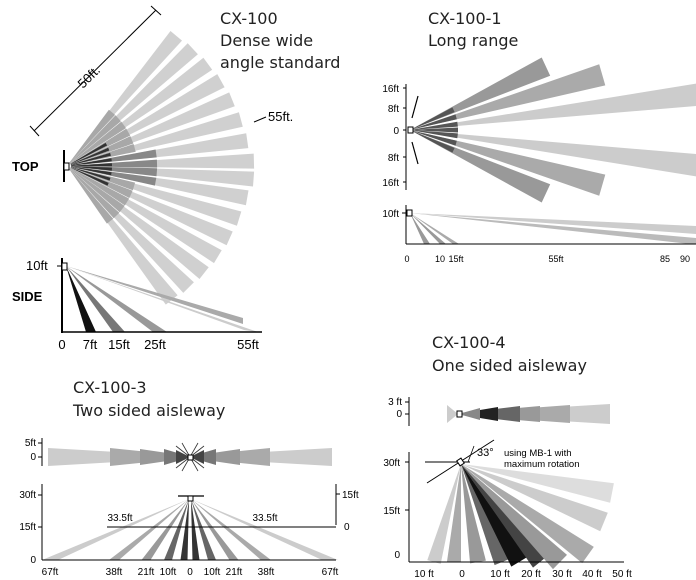  I want to click on cx100-4-top-beams, so click(528, 414).